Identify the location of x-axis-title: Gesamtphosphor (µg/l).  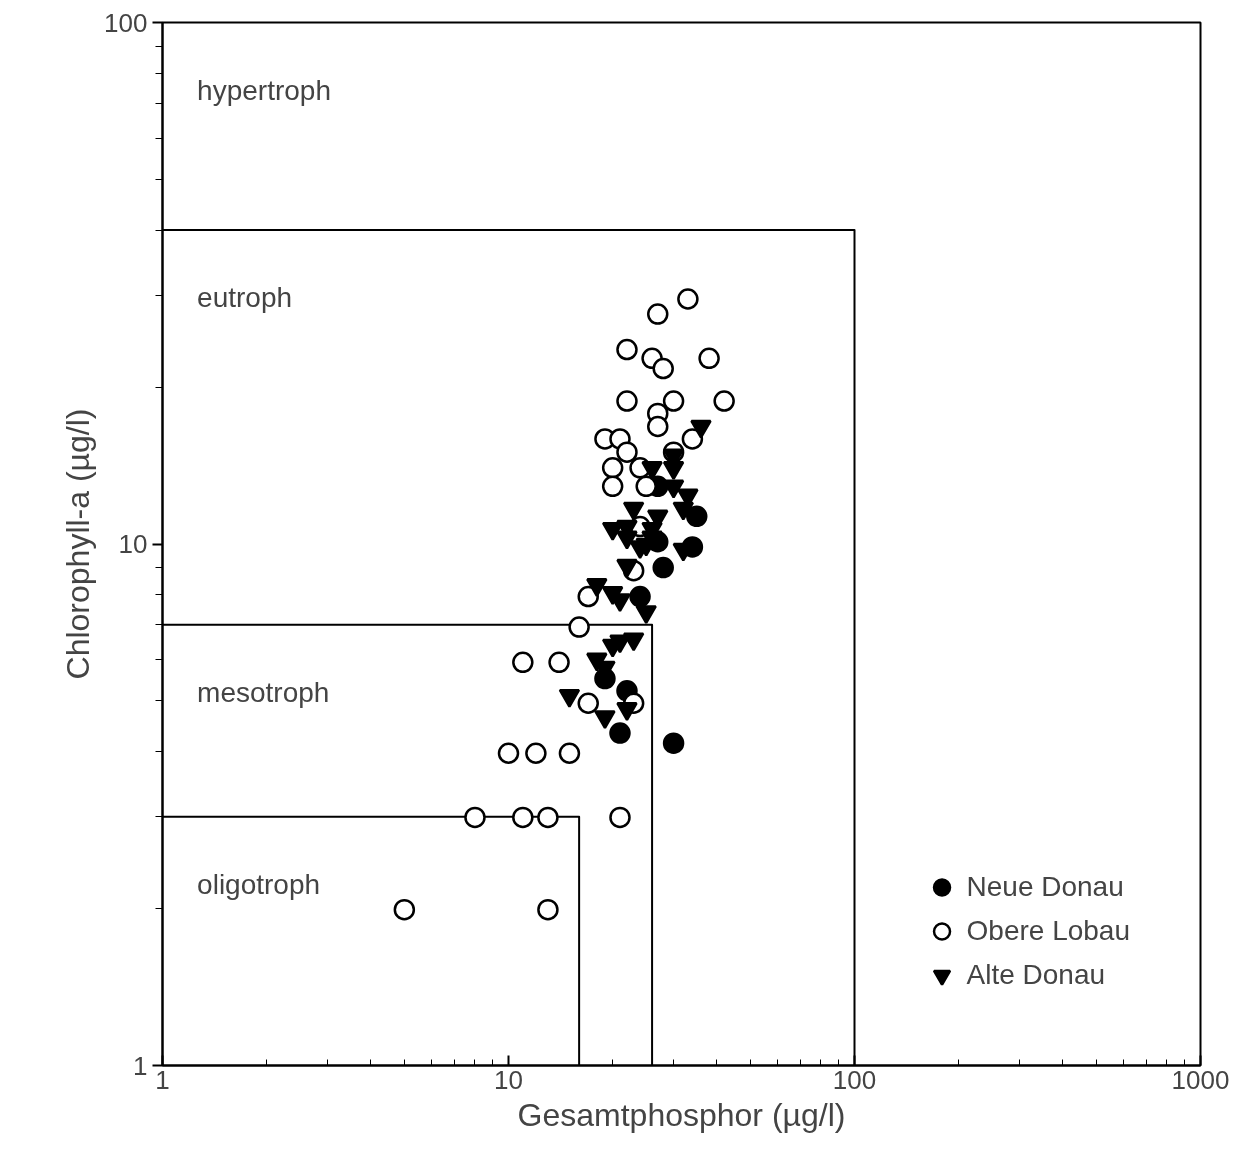
(681, 1114).